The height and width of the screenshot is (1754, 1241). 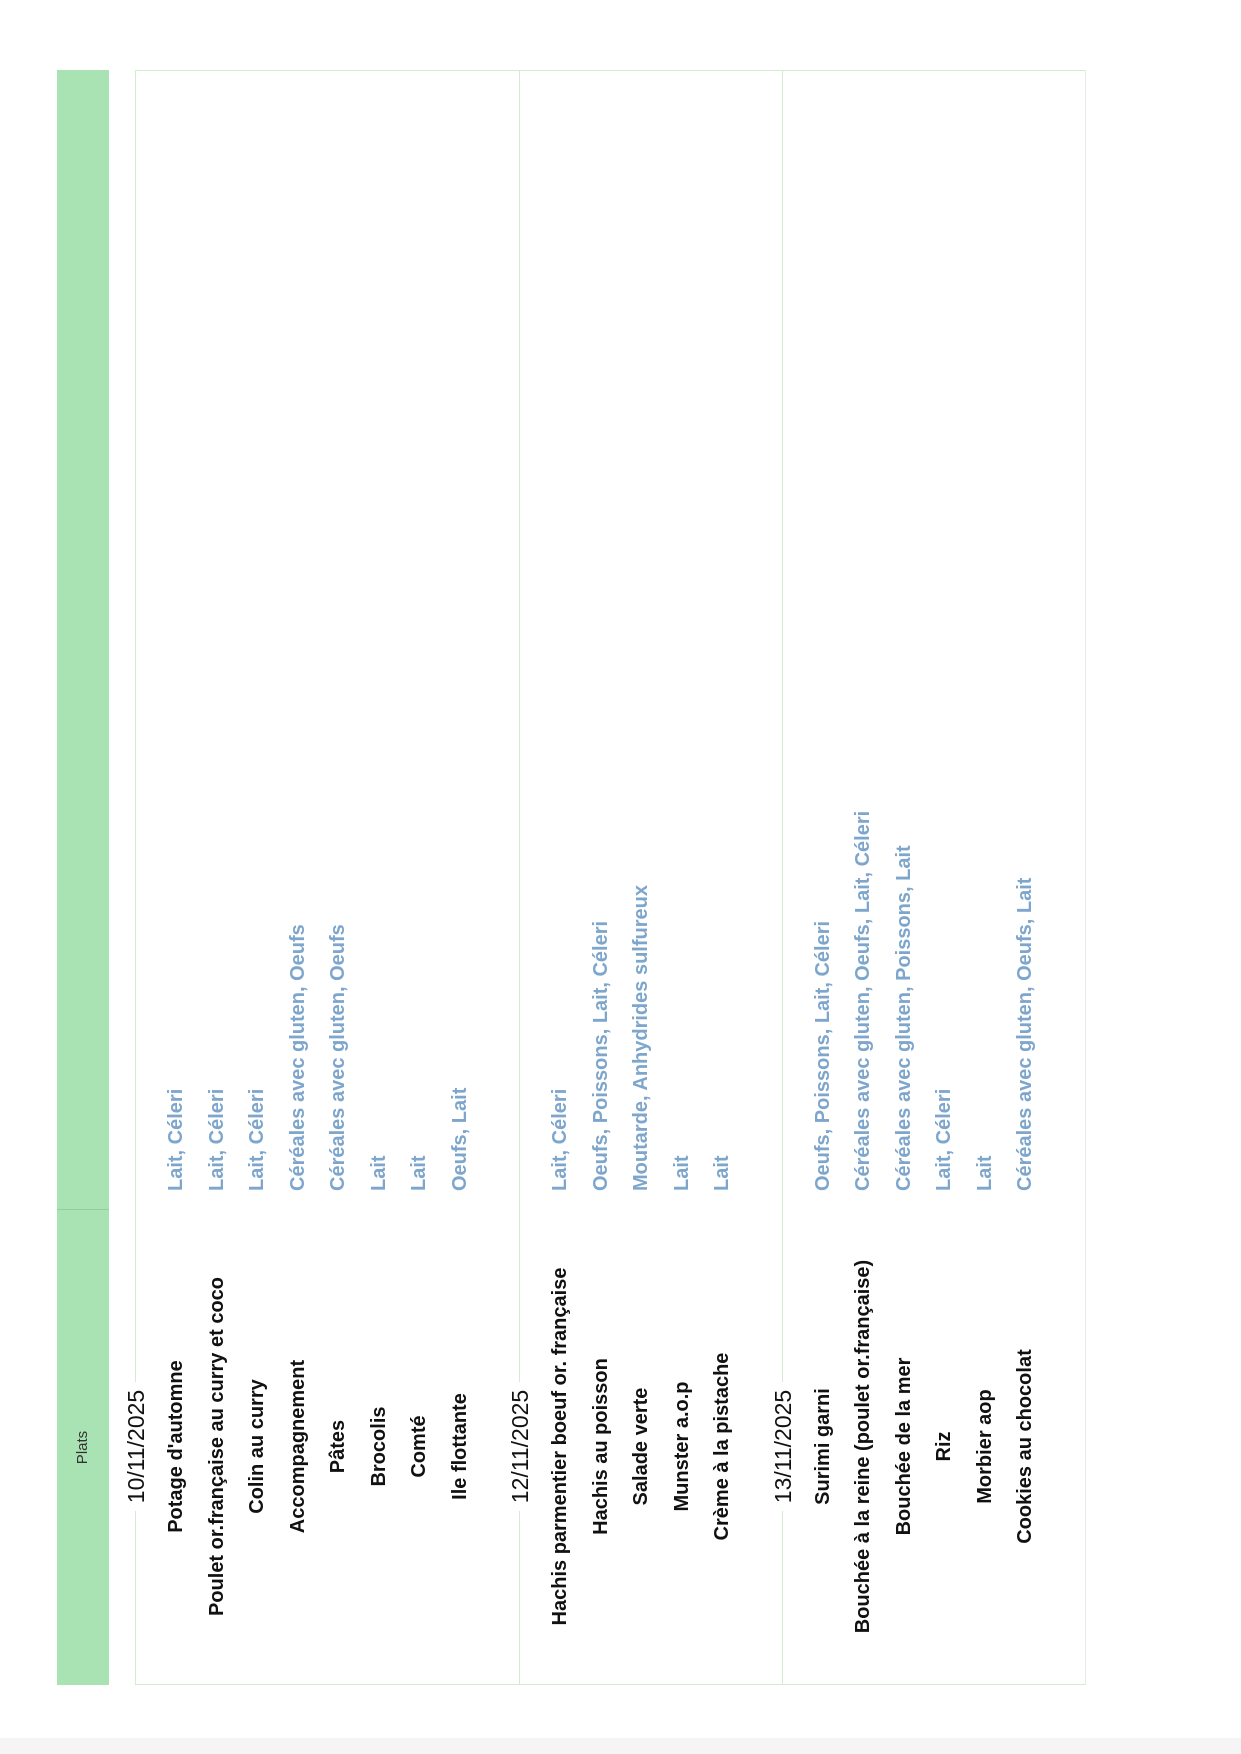 What do you see at coordinates (641, 1038) in the screenshot?
I see `allergen-list: Moutarde, Anhydrides sulfureux` at bounding box center [641, 1038].